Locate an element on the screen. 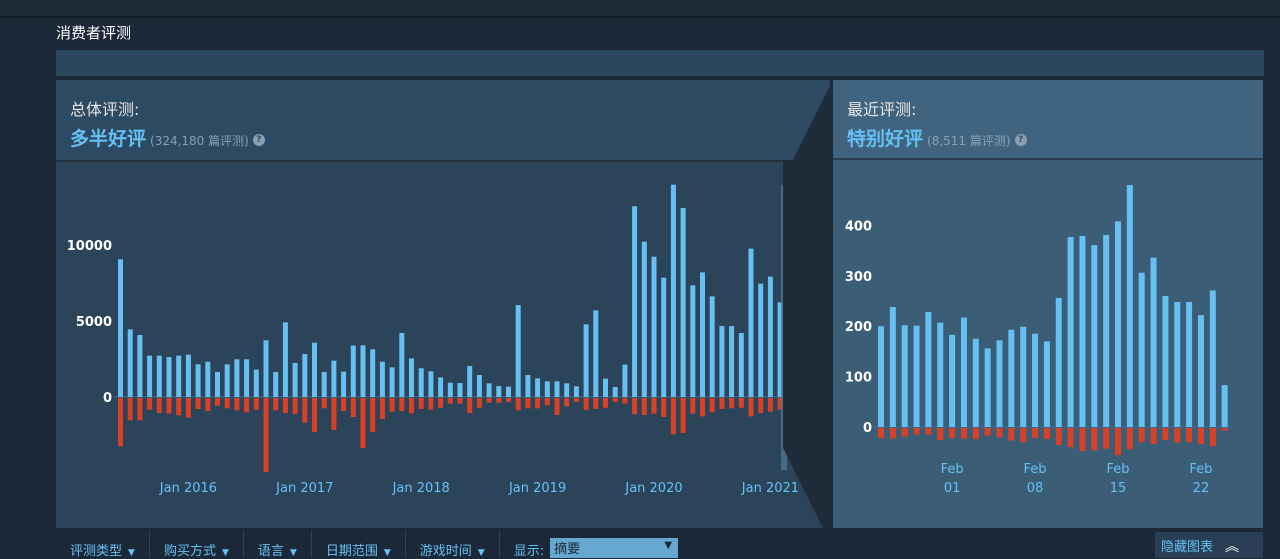 The width and height of the screenshot is (1280, 559). filter-date-range: 日期范围 ▼ is located at coordinates (359, 544).